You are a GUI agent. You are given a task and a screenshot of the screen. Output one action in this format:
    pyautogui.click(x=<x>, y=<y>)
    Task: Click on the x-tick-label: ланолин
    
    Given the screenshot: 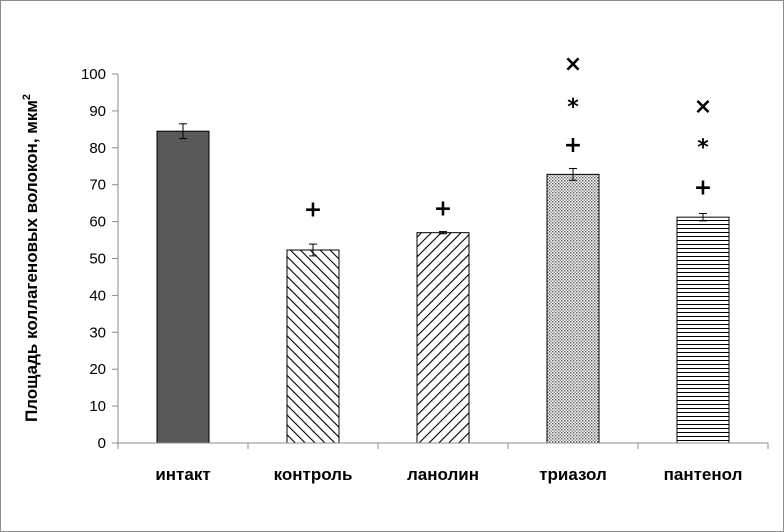 What is the action you would take?
    pyautogui.click(x=443, y=474)
    